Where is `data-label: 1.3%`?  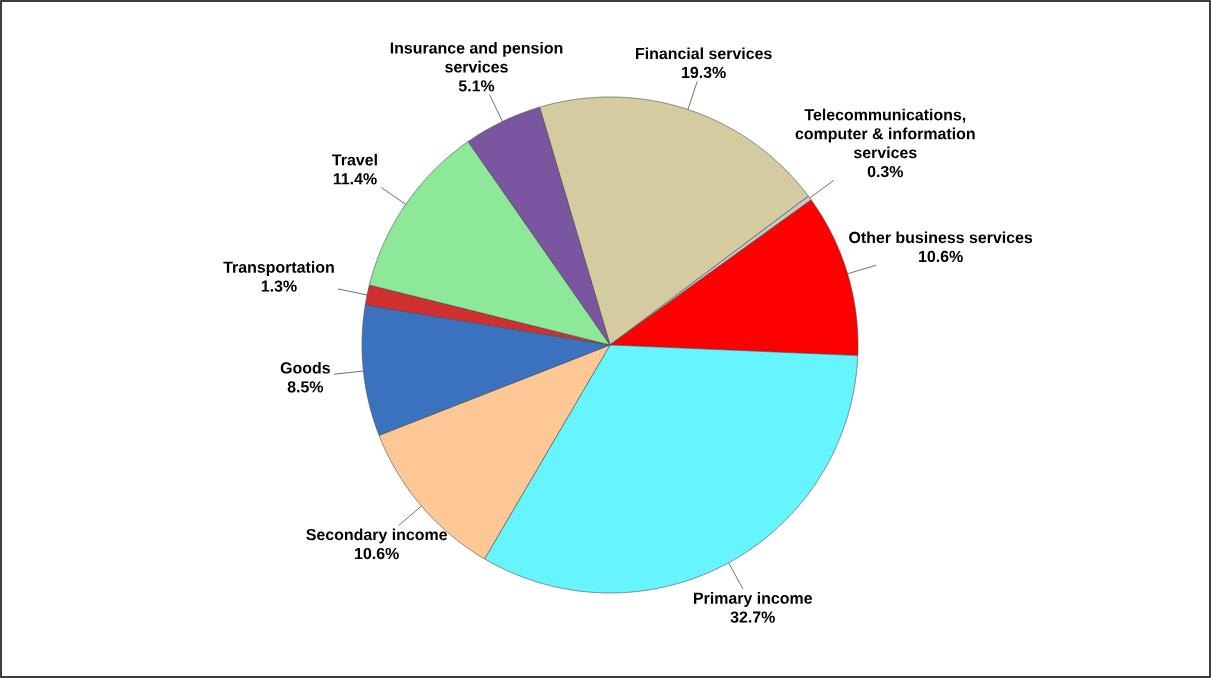 data-label: 1.3% is located at coordinates (279, 286).